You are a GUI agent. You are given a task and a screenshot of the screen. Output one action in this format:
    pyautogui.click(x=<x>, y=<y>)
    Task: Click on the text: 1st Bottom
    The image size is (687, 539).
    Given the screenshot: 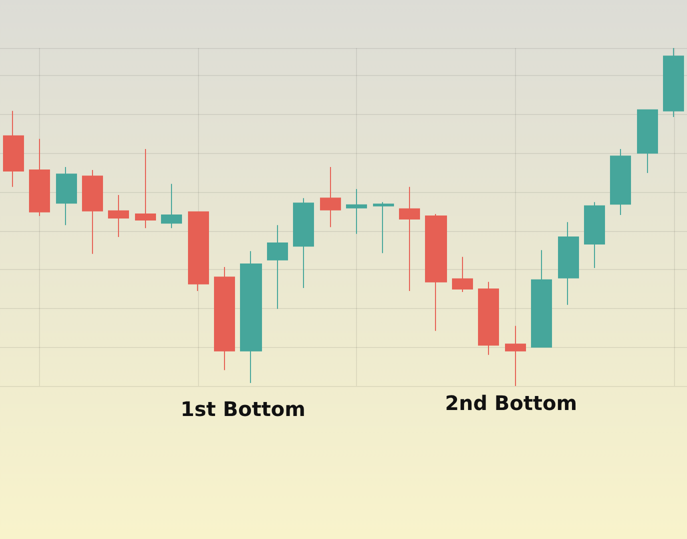 What is the action you would take?
    pyautogui.click(x=243, y=409)
    